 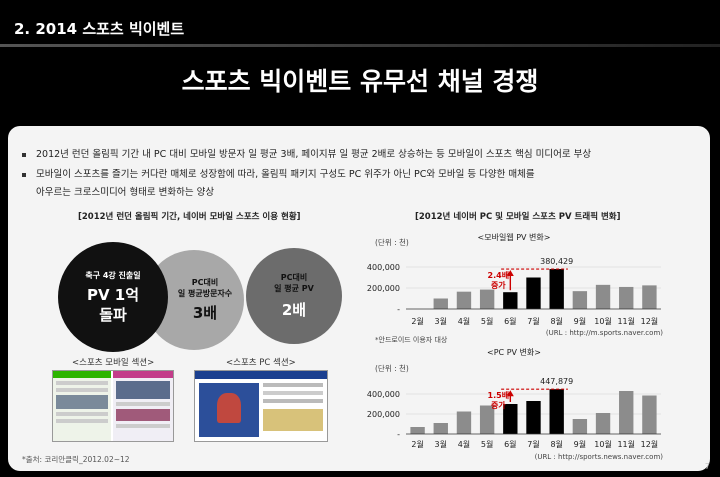 What do you see at coordinates (261, 375) in the screenshot?
I see `pc-screen-header` at bounding box center [261, 375].